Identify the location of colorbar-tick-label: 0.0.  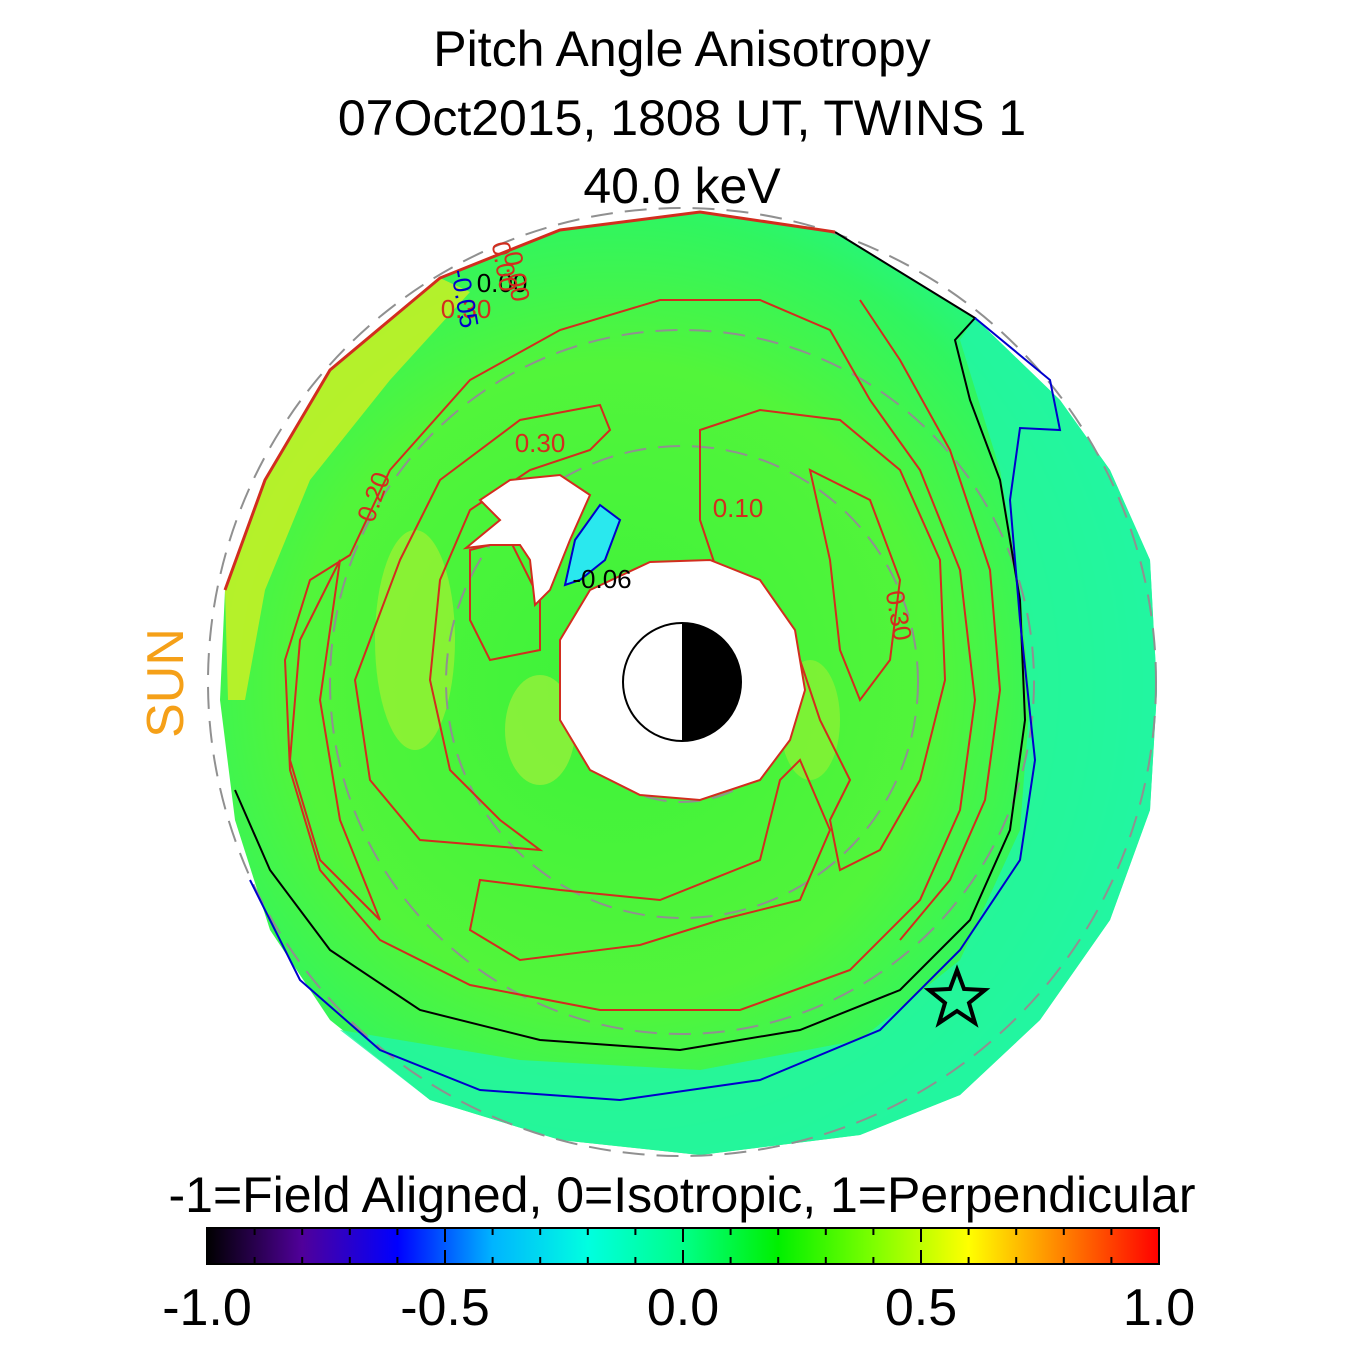
(683, 1308).